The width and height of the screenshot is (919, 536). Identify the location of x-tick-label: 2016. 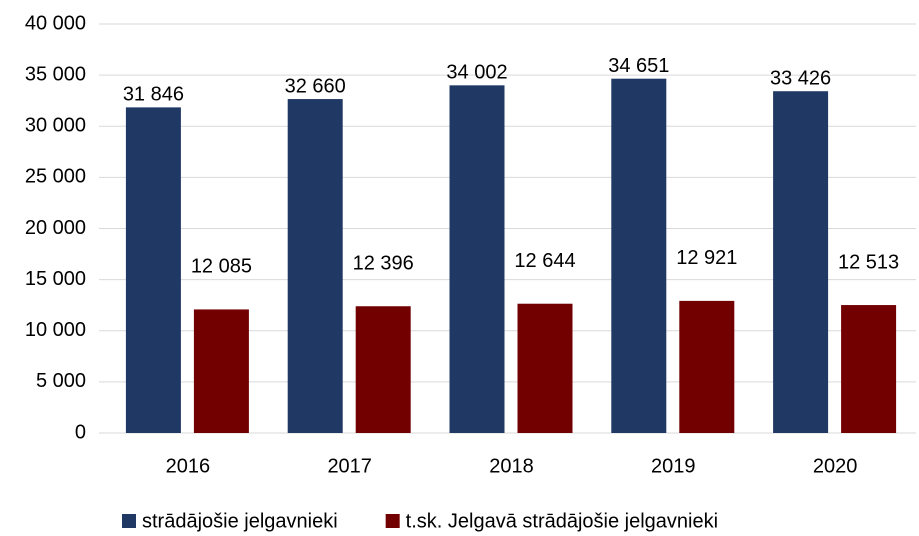
(188, 466).